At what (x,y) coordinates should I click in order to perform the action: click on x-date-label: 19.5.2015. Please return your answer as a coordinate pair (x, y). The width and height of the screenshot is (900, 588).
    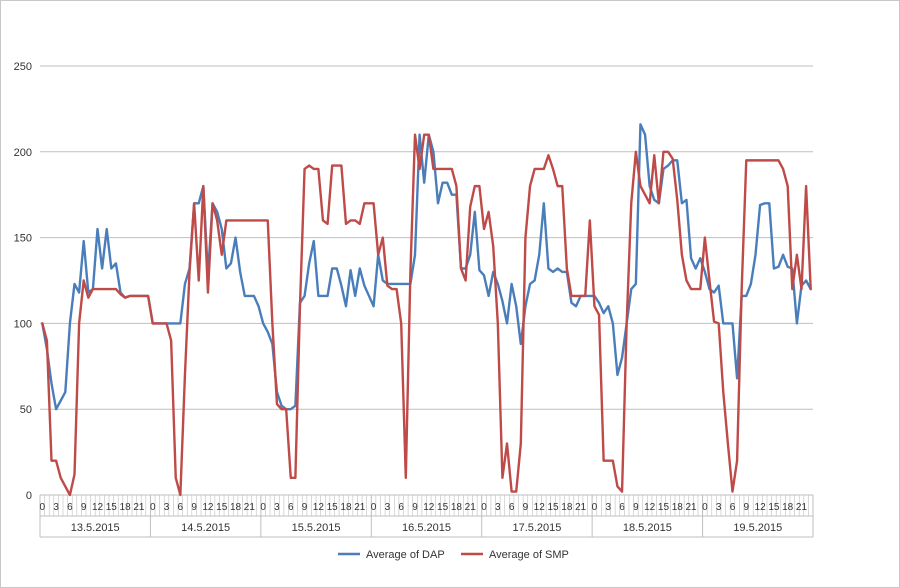
    Looking at the image, I should click on (757, 528).